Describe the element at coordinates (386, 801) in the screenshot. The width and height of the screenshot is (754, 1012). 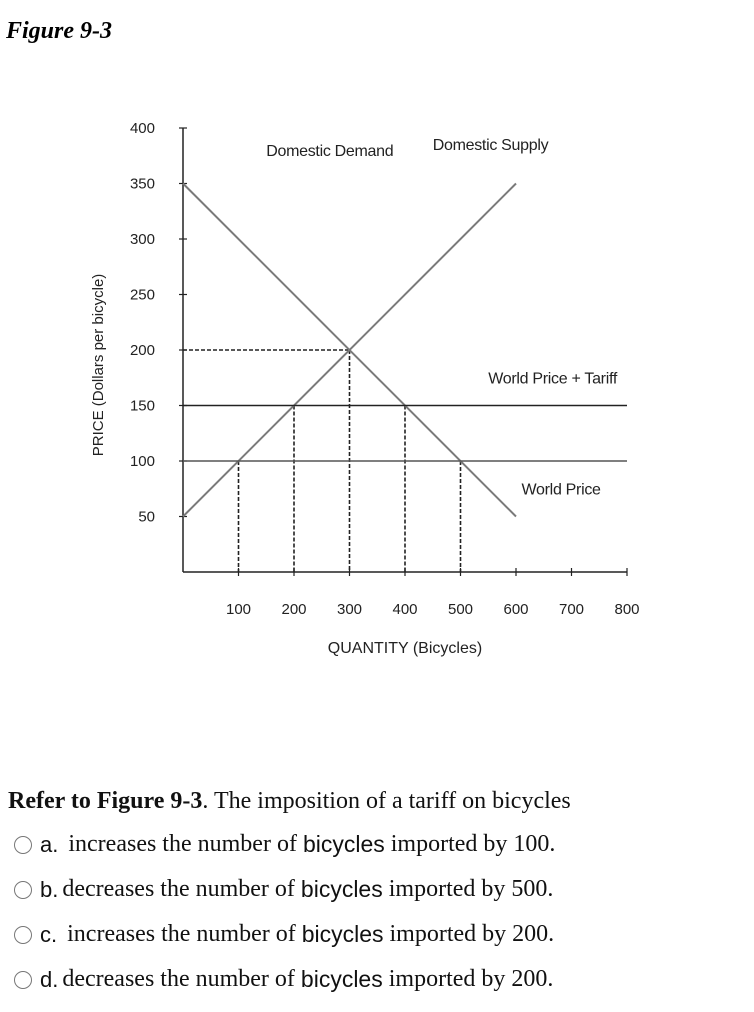
I see `question-body: . The imposition of a tariff on bicycles` at that location.